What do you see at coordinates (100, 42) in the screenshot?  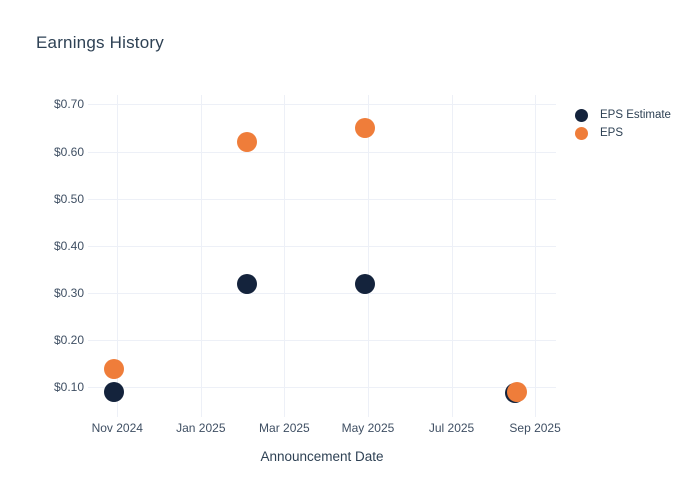 I see `chart-title: Earnings History` at bounding box center [100, 42].